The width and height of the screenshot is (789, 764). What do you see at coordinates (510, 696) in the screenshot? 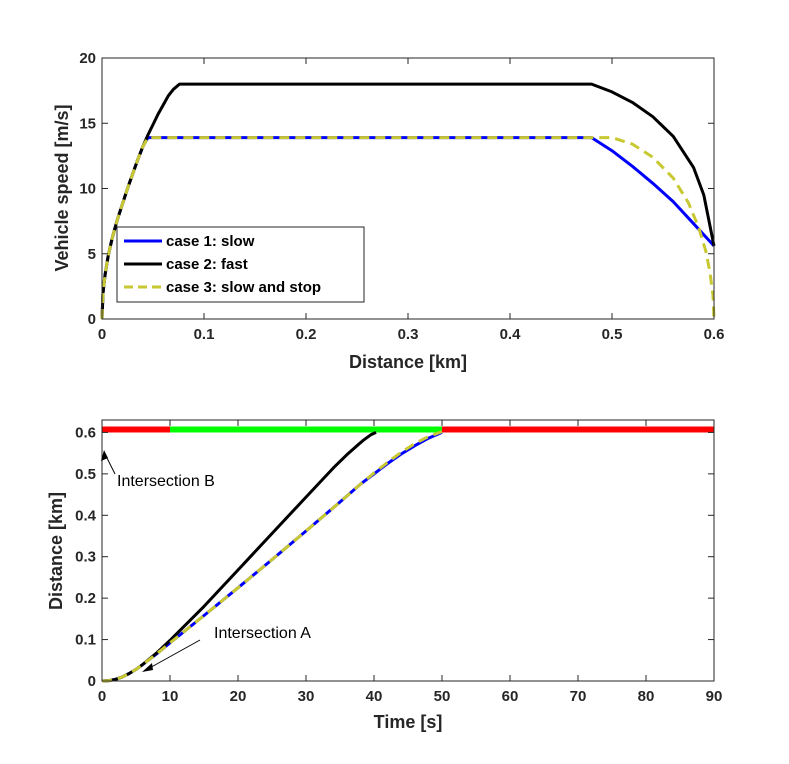
I see `x-tick-label: 60` at bounding box center [510, 696].